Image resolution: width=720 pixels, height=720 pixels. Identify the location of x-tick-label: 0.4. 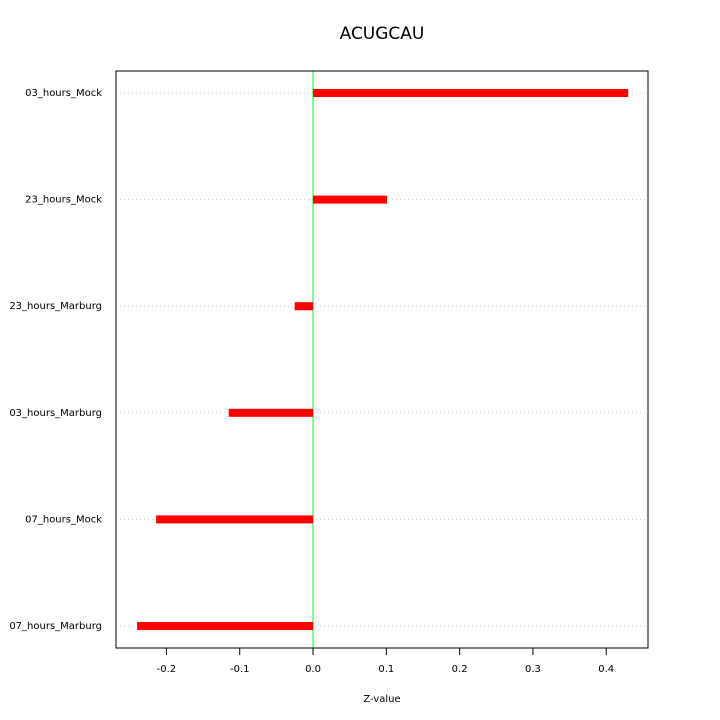
(606, 669).